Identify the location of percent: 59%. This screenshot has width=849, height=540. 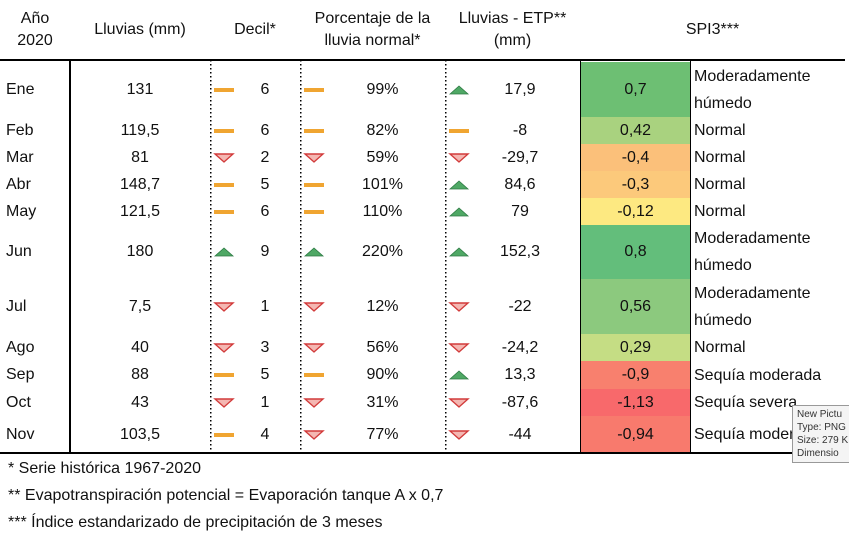
(382, 157).